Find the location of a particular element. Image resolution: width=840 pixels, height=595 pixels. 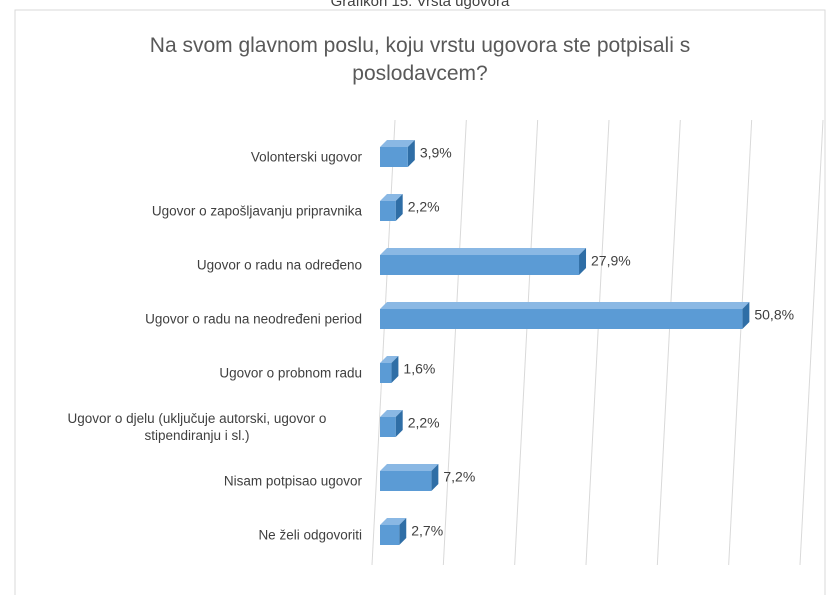

category-label: Ugovor o zapošljavanju pripravnika is located at coordinates (256, 211).